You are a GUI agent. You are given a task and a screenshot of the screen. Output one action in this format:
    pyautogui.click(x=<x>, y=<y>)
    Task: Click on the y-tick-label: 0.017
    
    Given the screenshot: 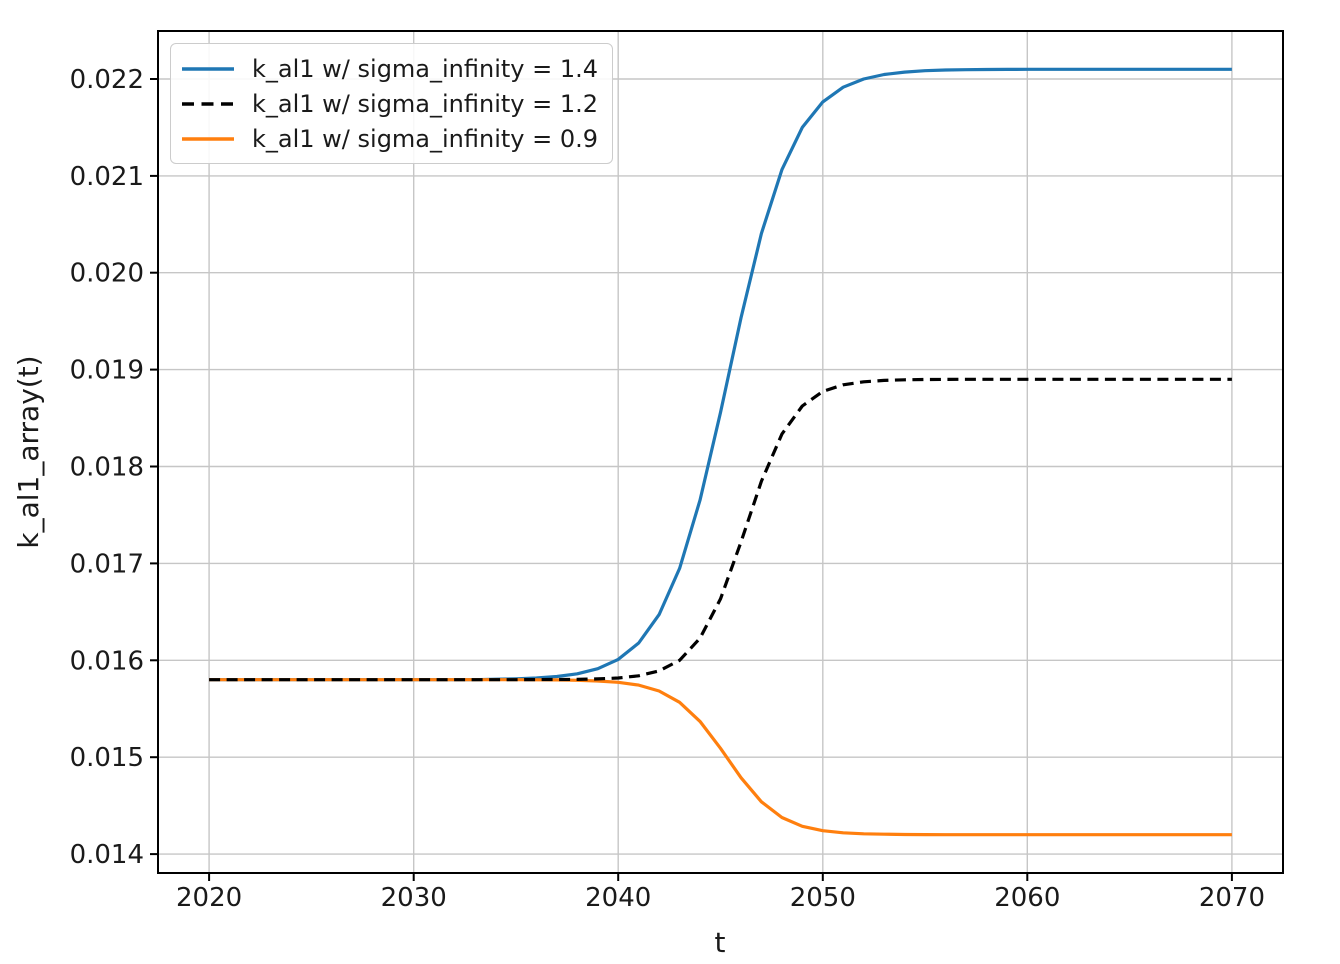 What is the action you would take?
    pyautogui.click(x=107, y=564)
    